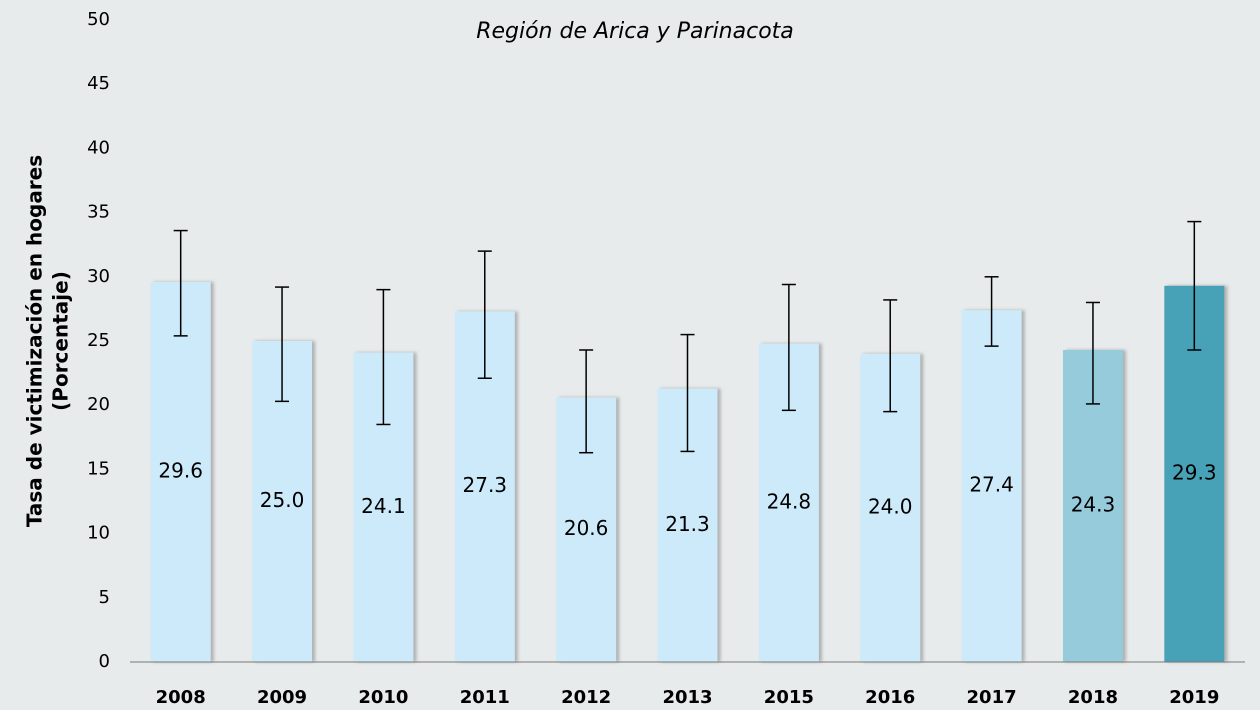  What do you see at coordinates (485, 485) in the screenshot?
I see `value-label: 27.3` at bounding box center [485, 485].